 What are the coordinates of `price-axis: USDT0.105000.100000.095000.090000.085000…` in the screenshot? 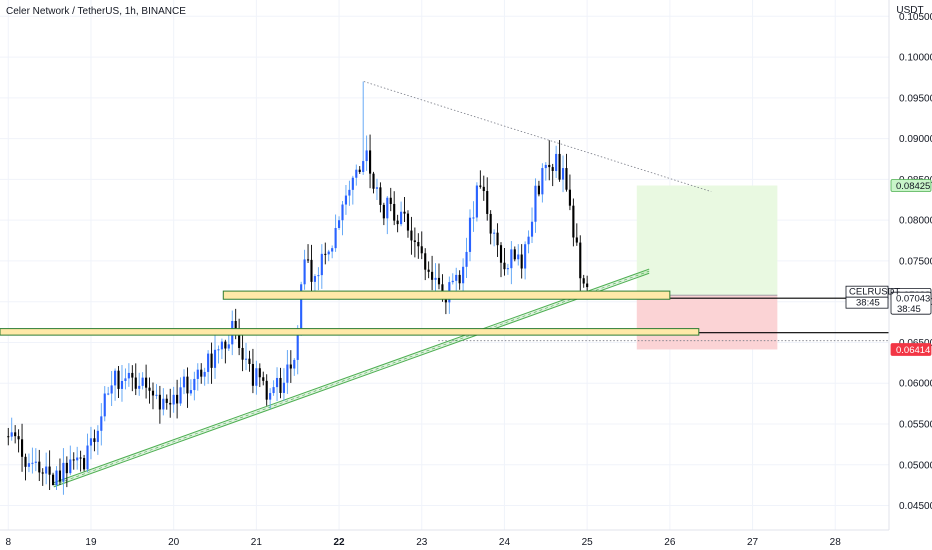 It's located at (888, 275).